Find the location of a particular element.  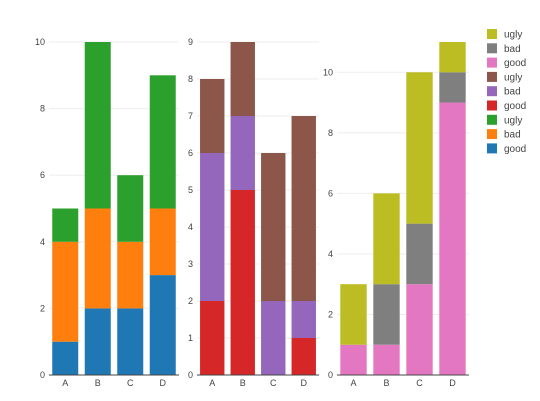

y-tick-label: 9 is located at coordinates (190, 42).